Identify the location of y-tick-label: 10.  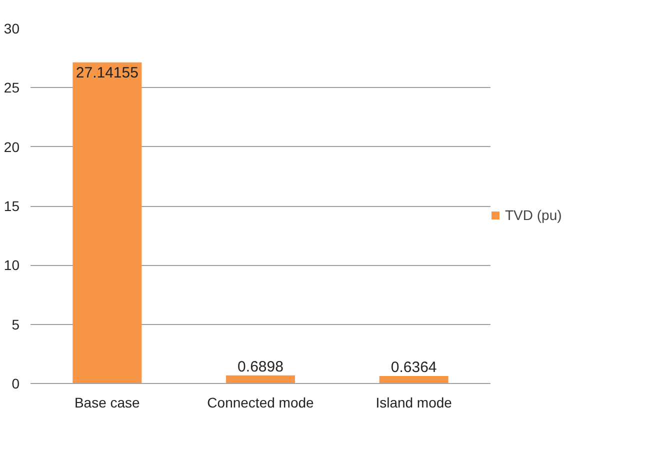
(12, 265).